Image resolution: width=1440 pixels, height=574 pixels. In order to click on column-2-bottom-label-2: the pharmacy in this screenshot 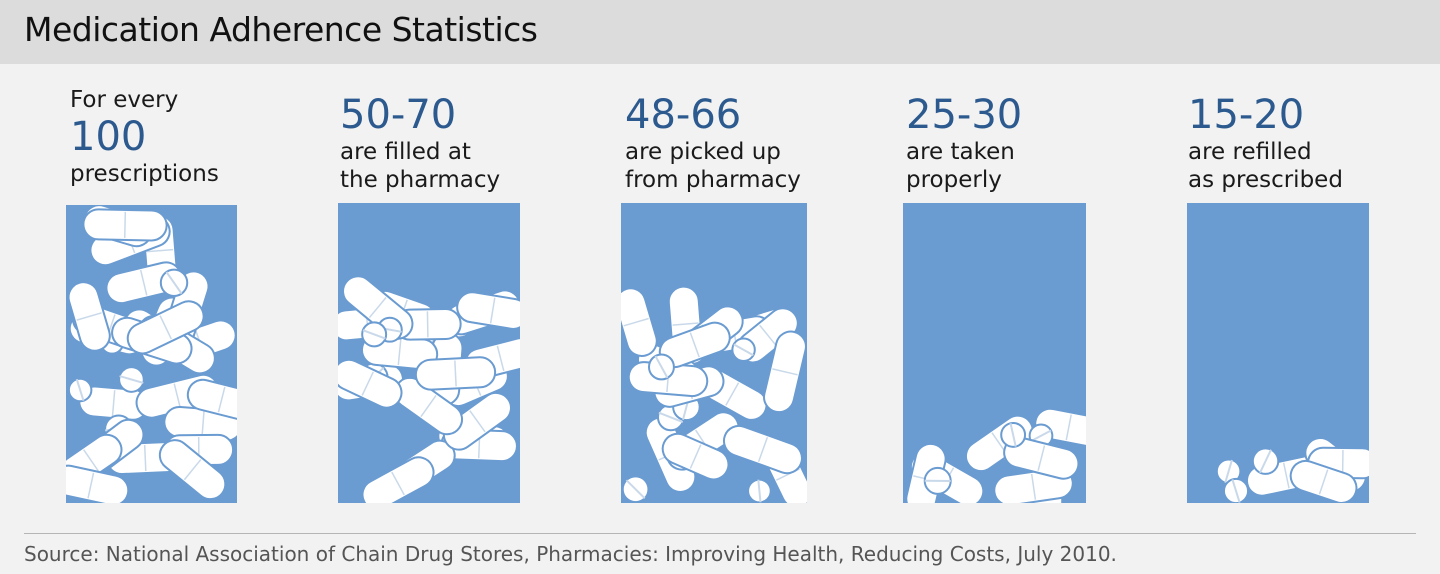, I will do `click(420, 180)`.